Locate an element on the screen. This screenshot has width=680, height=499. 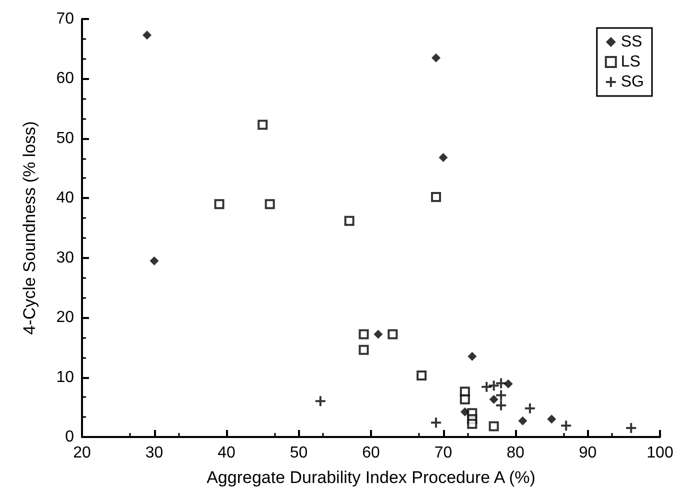
x-tick-label: 40 is located at coordinates (227, 453).